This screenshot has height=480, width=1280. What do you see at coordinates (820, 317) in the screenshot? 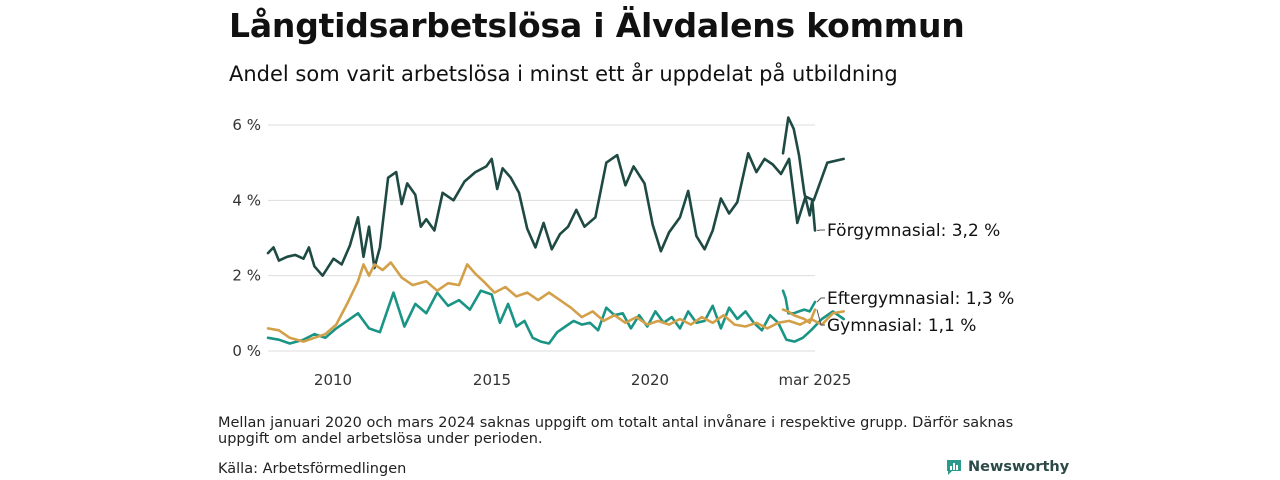
I see `label-leader-gymnasial` at bounding box center [820, 317].